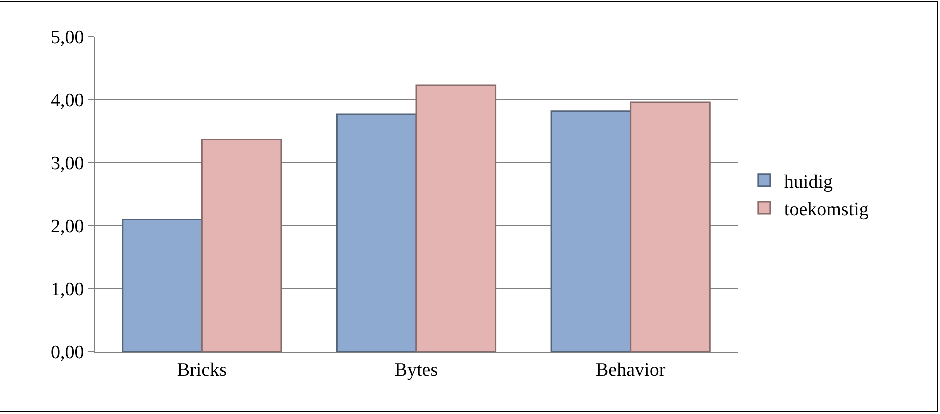 This screenshot has height=414, width=940. I want to click on y-tick-label: 1,00, so click(67, 290).